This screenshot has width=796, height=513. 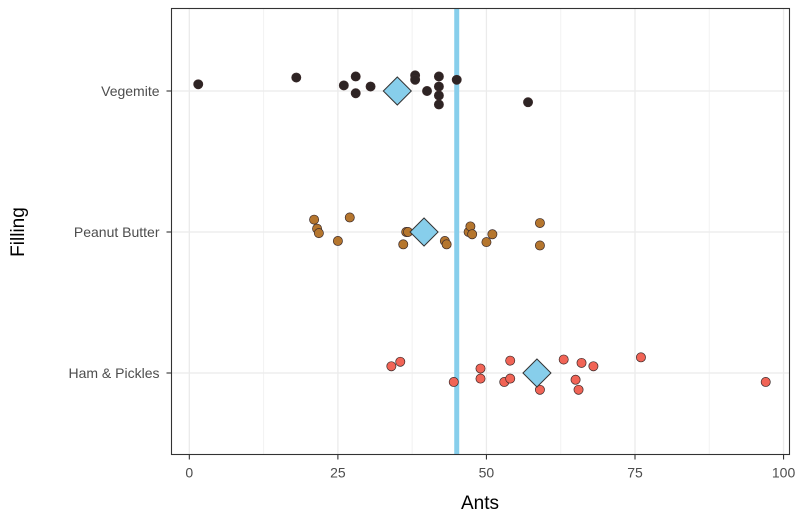 What do you see at coordinates (338, 473) in the screenshot?
I see `x-tick-label: 25` at bounding box center [338, 473].